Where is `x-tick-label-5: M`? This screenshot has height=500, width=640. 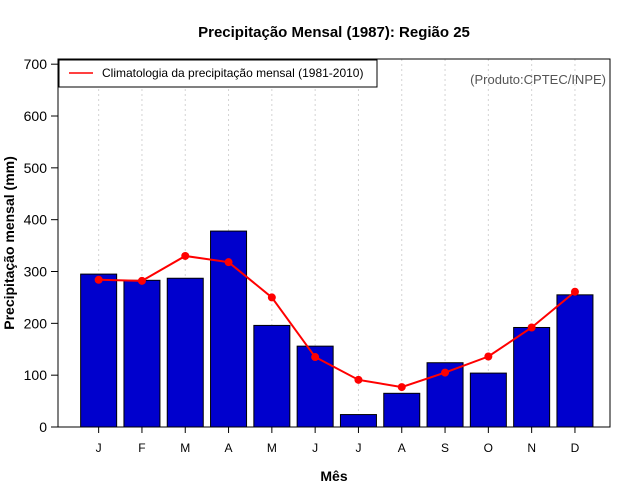 x-tick-label-5: M is located at coordinates (272, 448).